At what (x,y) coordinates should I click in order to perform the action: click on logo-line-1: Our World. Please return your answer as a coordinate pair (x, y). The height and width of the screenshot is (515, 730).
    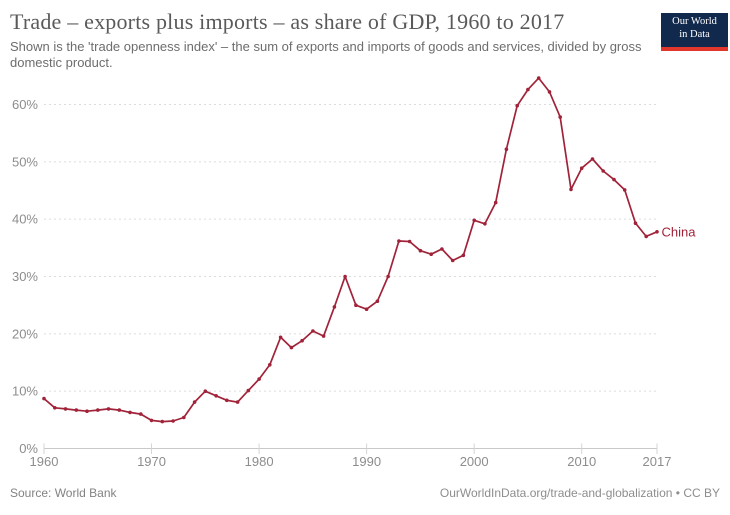
    Looking at the image, I should click on (694, 21).